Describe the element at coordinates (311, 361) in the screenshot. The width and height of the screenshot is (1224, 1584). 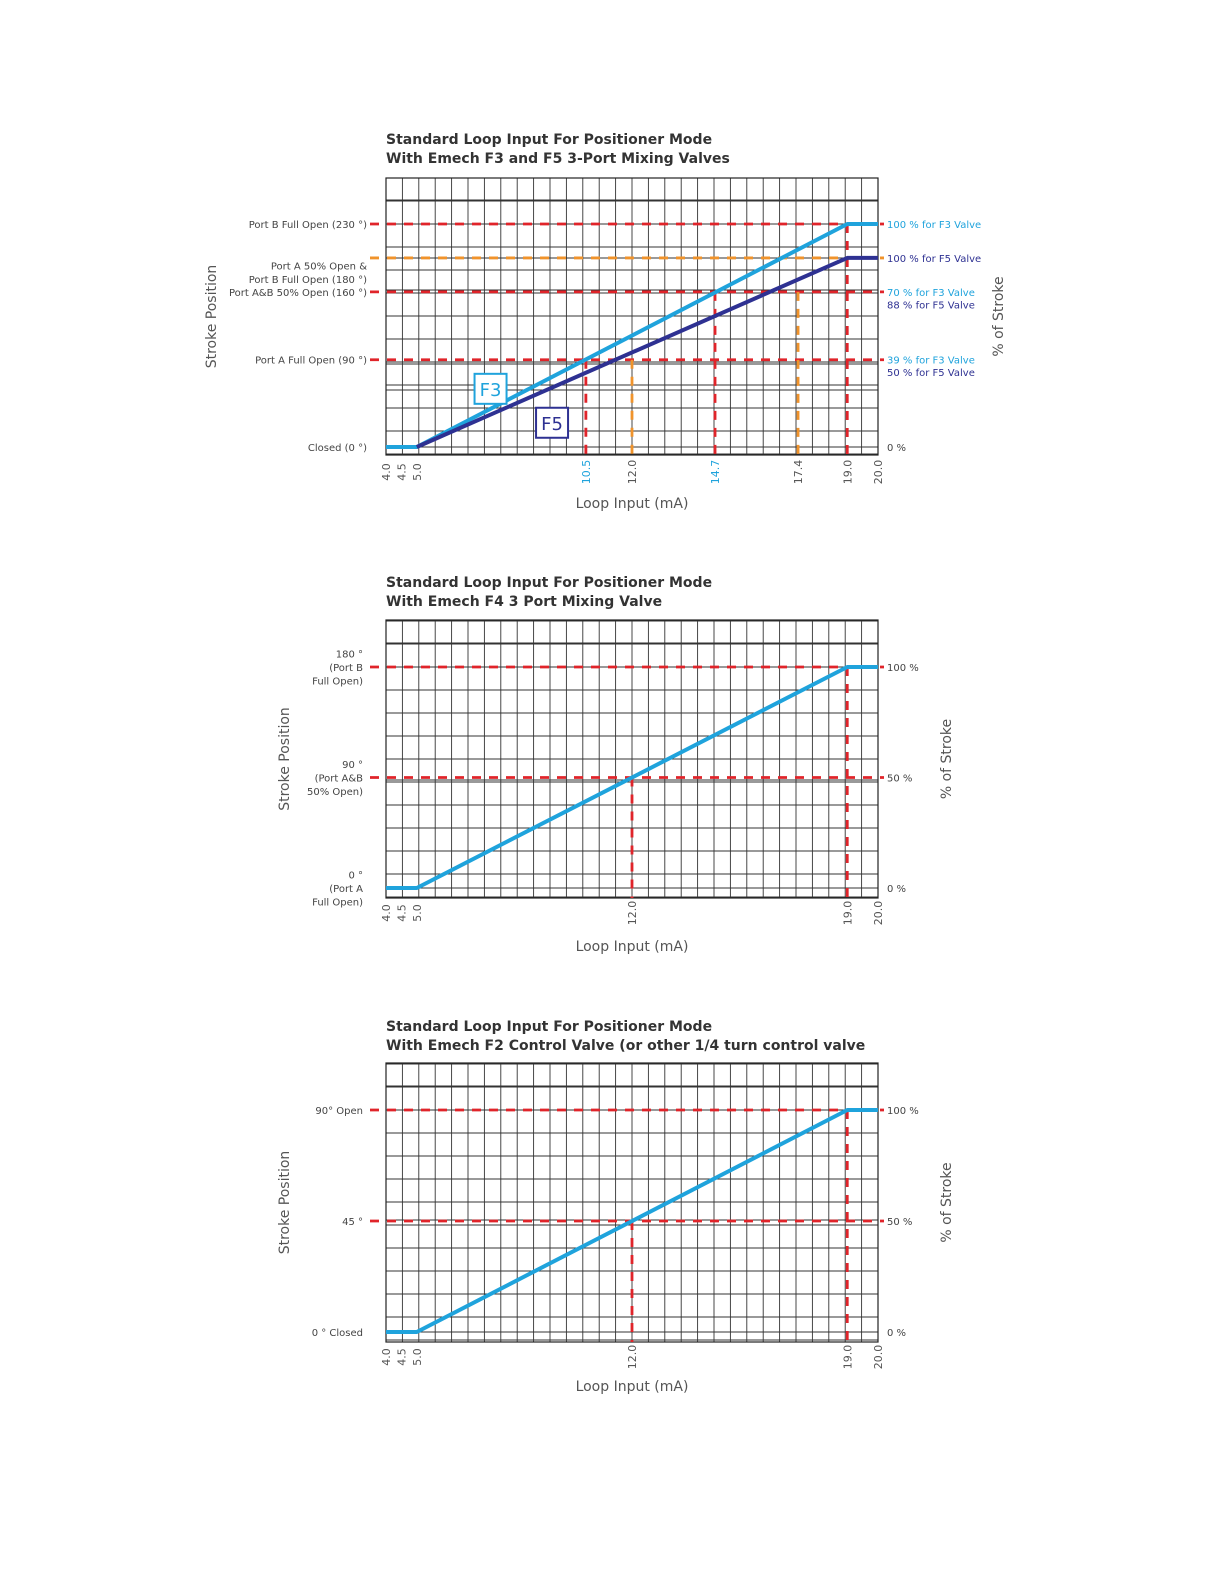
I see `y-axis-label: Port A Full Open (90 °)` at that location.